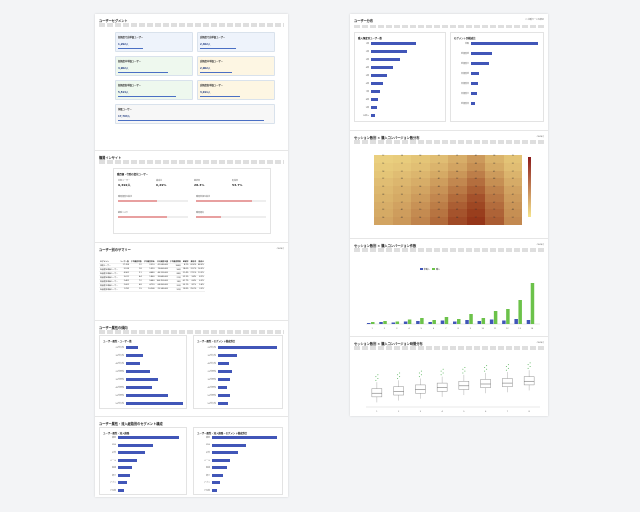 The width and height of the screenshot is (640, 512). What do you see at coordinates (401, 221) in the screenshot?
I see `heatmap-cell: 43` at bounding box center [401, 221].